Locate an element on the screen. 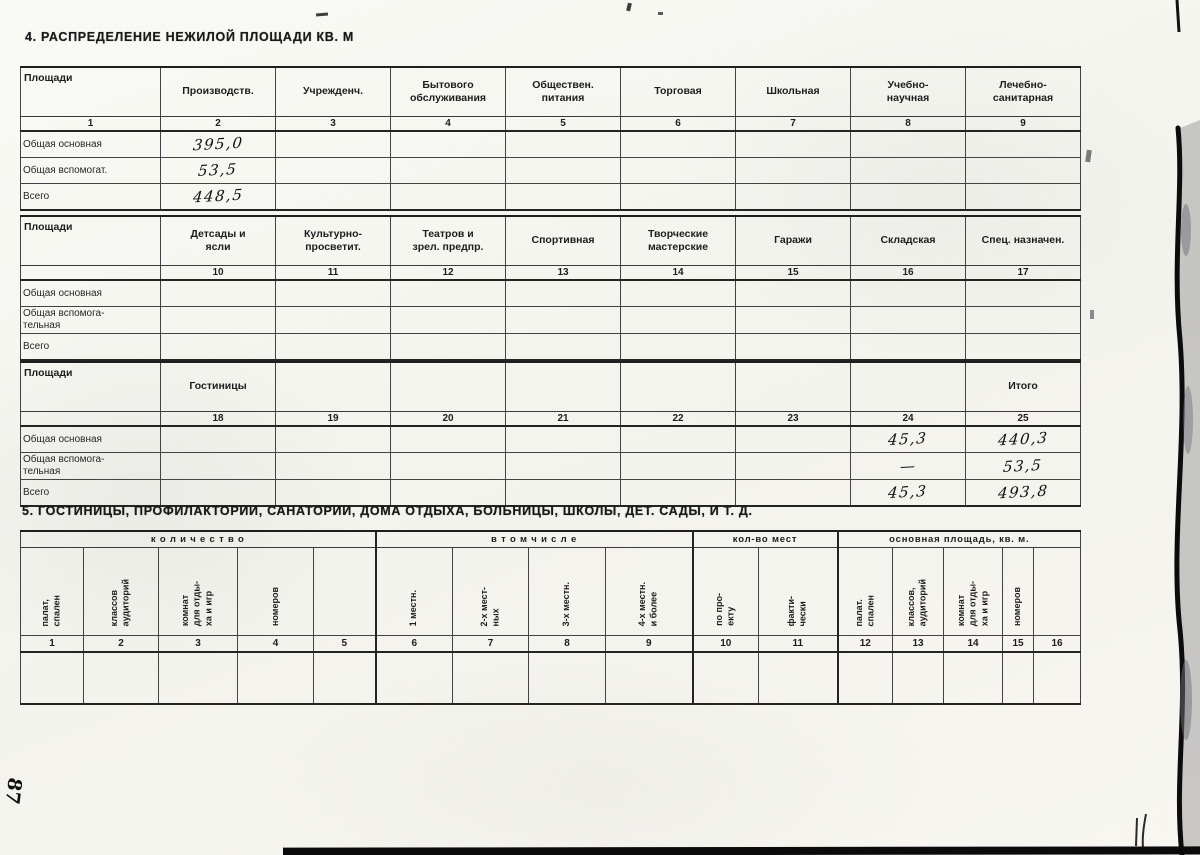  scan-artifact is located at coordinates (322, 14).